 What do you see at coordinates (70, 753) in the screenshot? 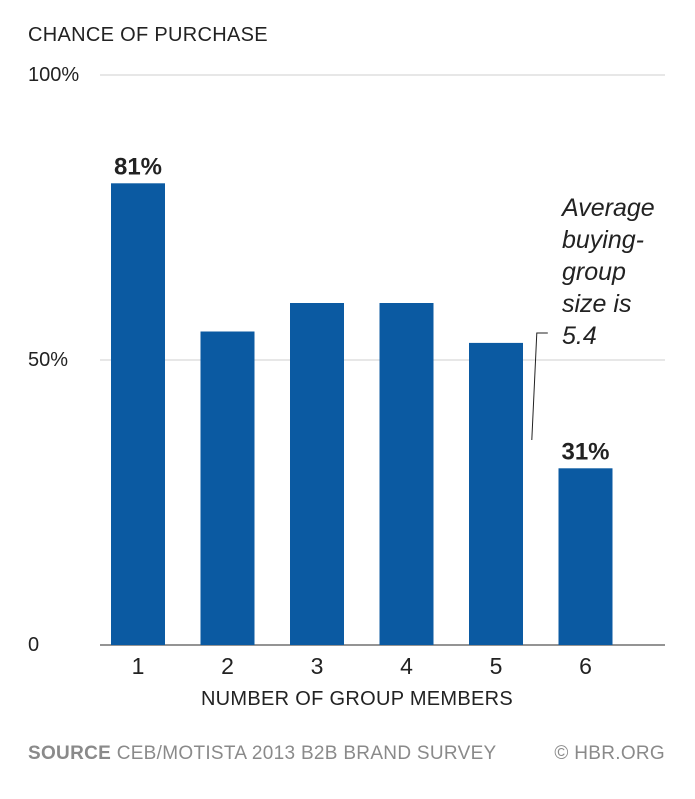
I see `source-label: SOURCE` at bounding box center [70, 753].